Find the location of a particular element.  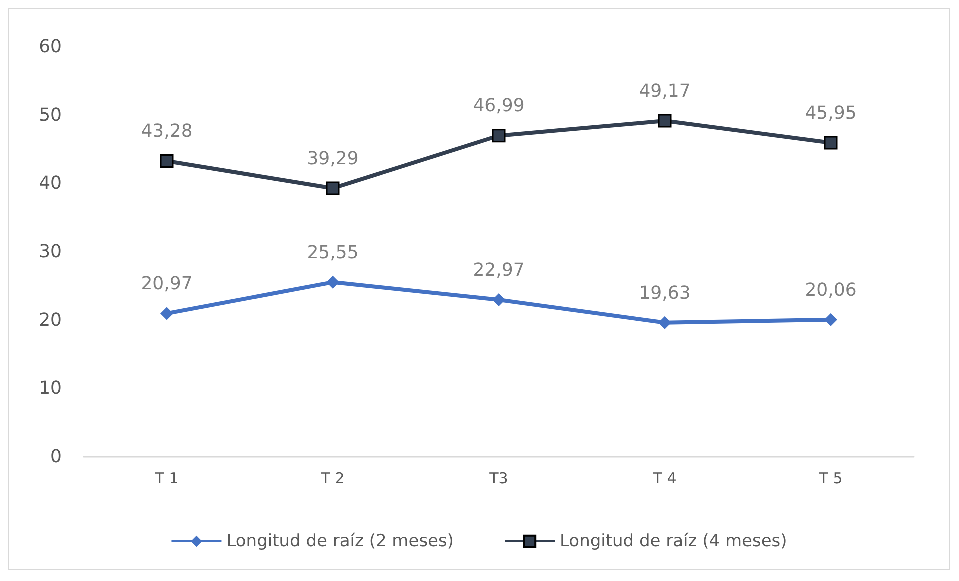

data-label: 22,97 is located at coordinates (499, 271).